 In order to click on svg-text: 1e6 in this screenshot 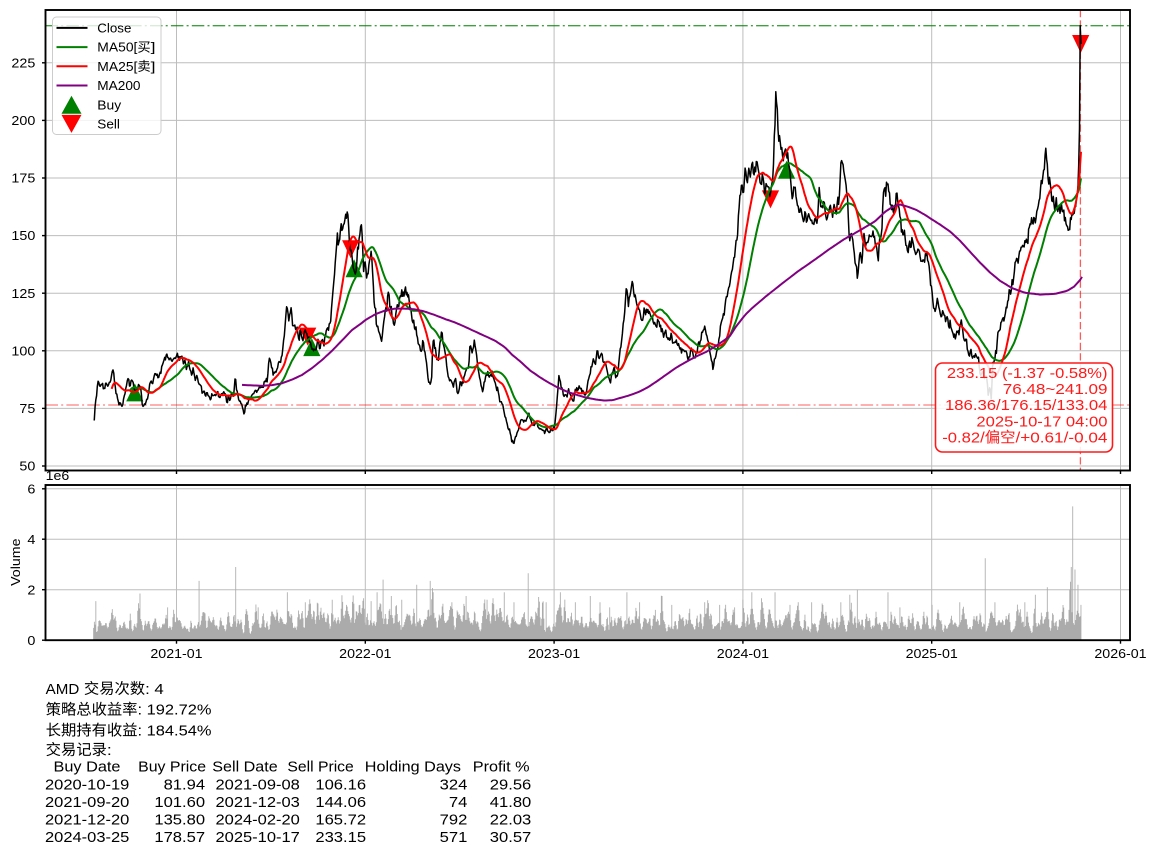, I will do `click(58, 476)`.